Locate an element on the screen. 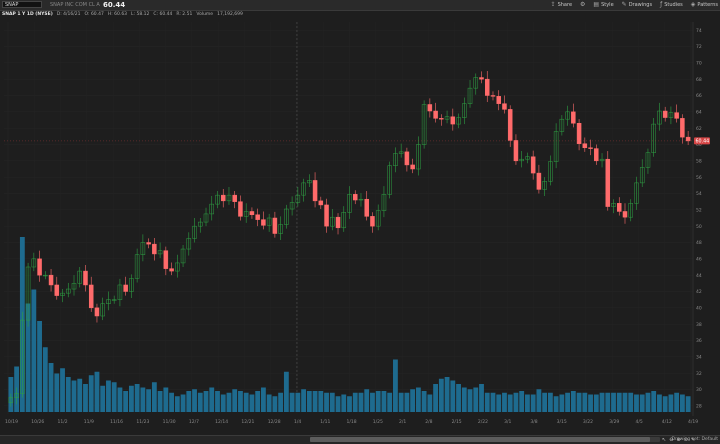 The image size is (720, 444). share-button: ⇪ Share is located at coordinates (561, 5).